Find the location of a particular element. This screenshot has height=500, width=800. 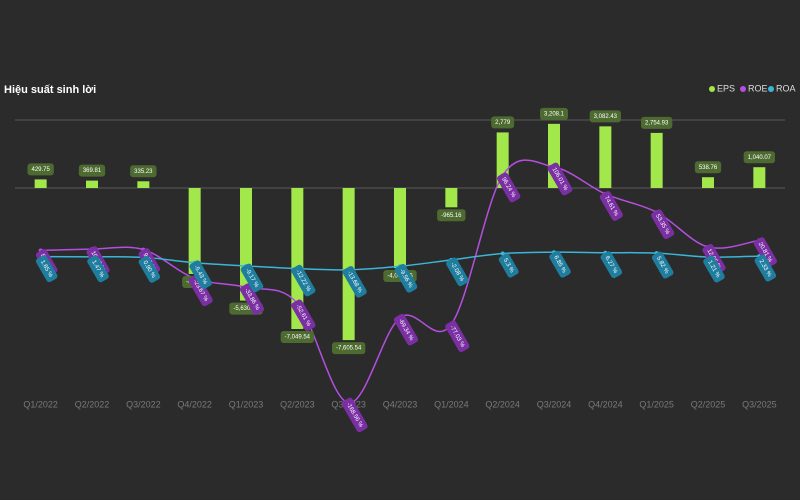

legend-label: EPS is located at coordinates (726, 88).